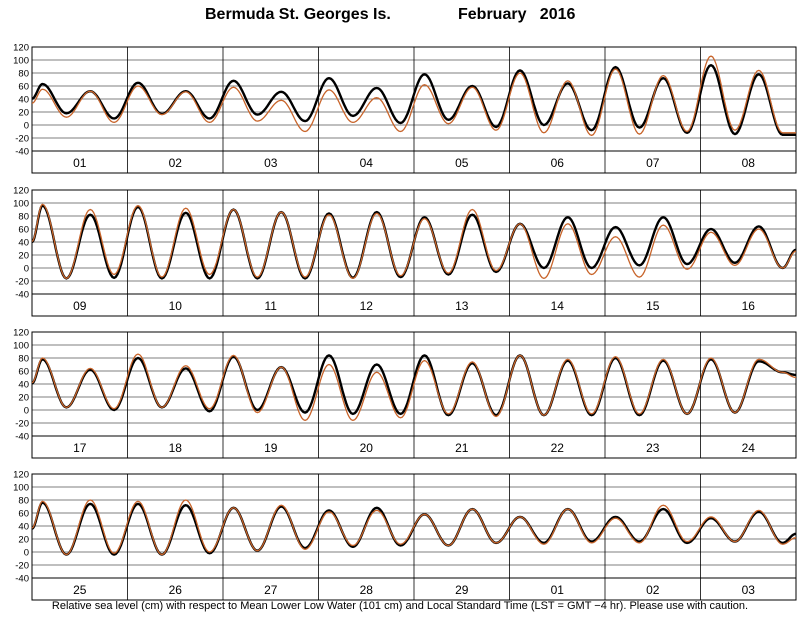 The width and height of the screenshot is (800, 618). Describe the element at coordinates (271, 306) in the screenshot. I see `day-label: 11` at that location.